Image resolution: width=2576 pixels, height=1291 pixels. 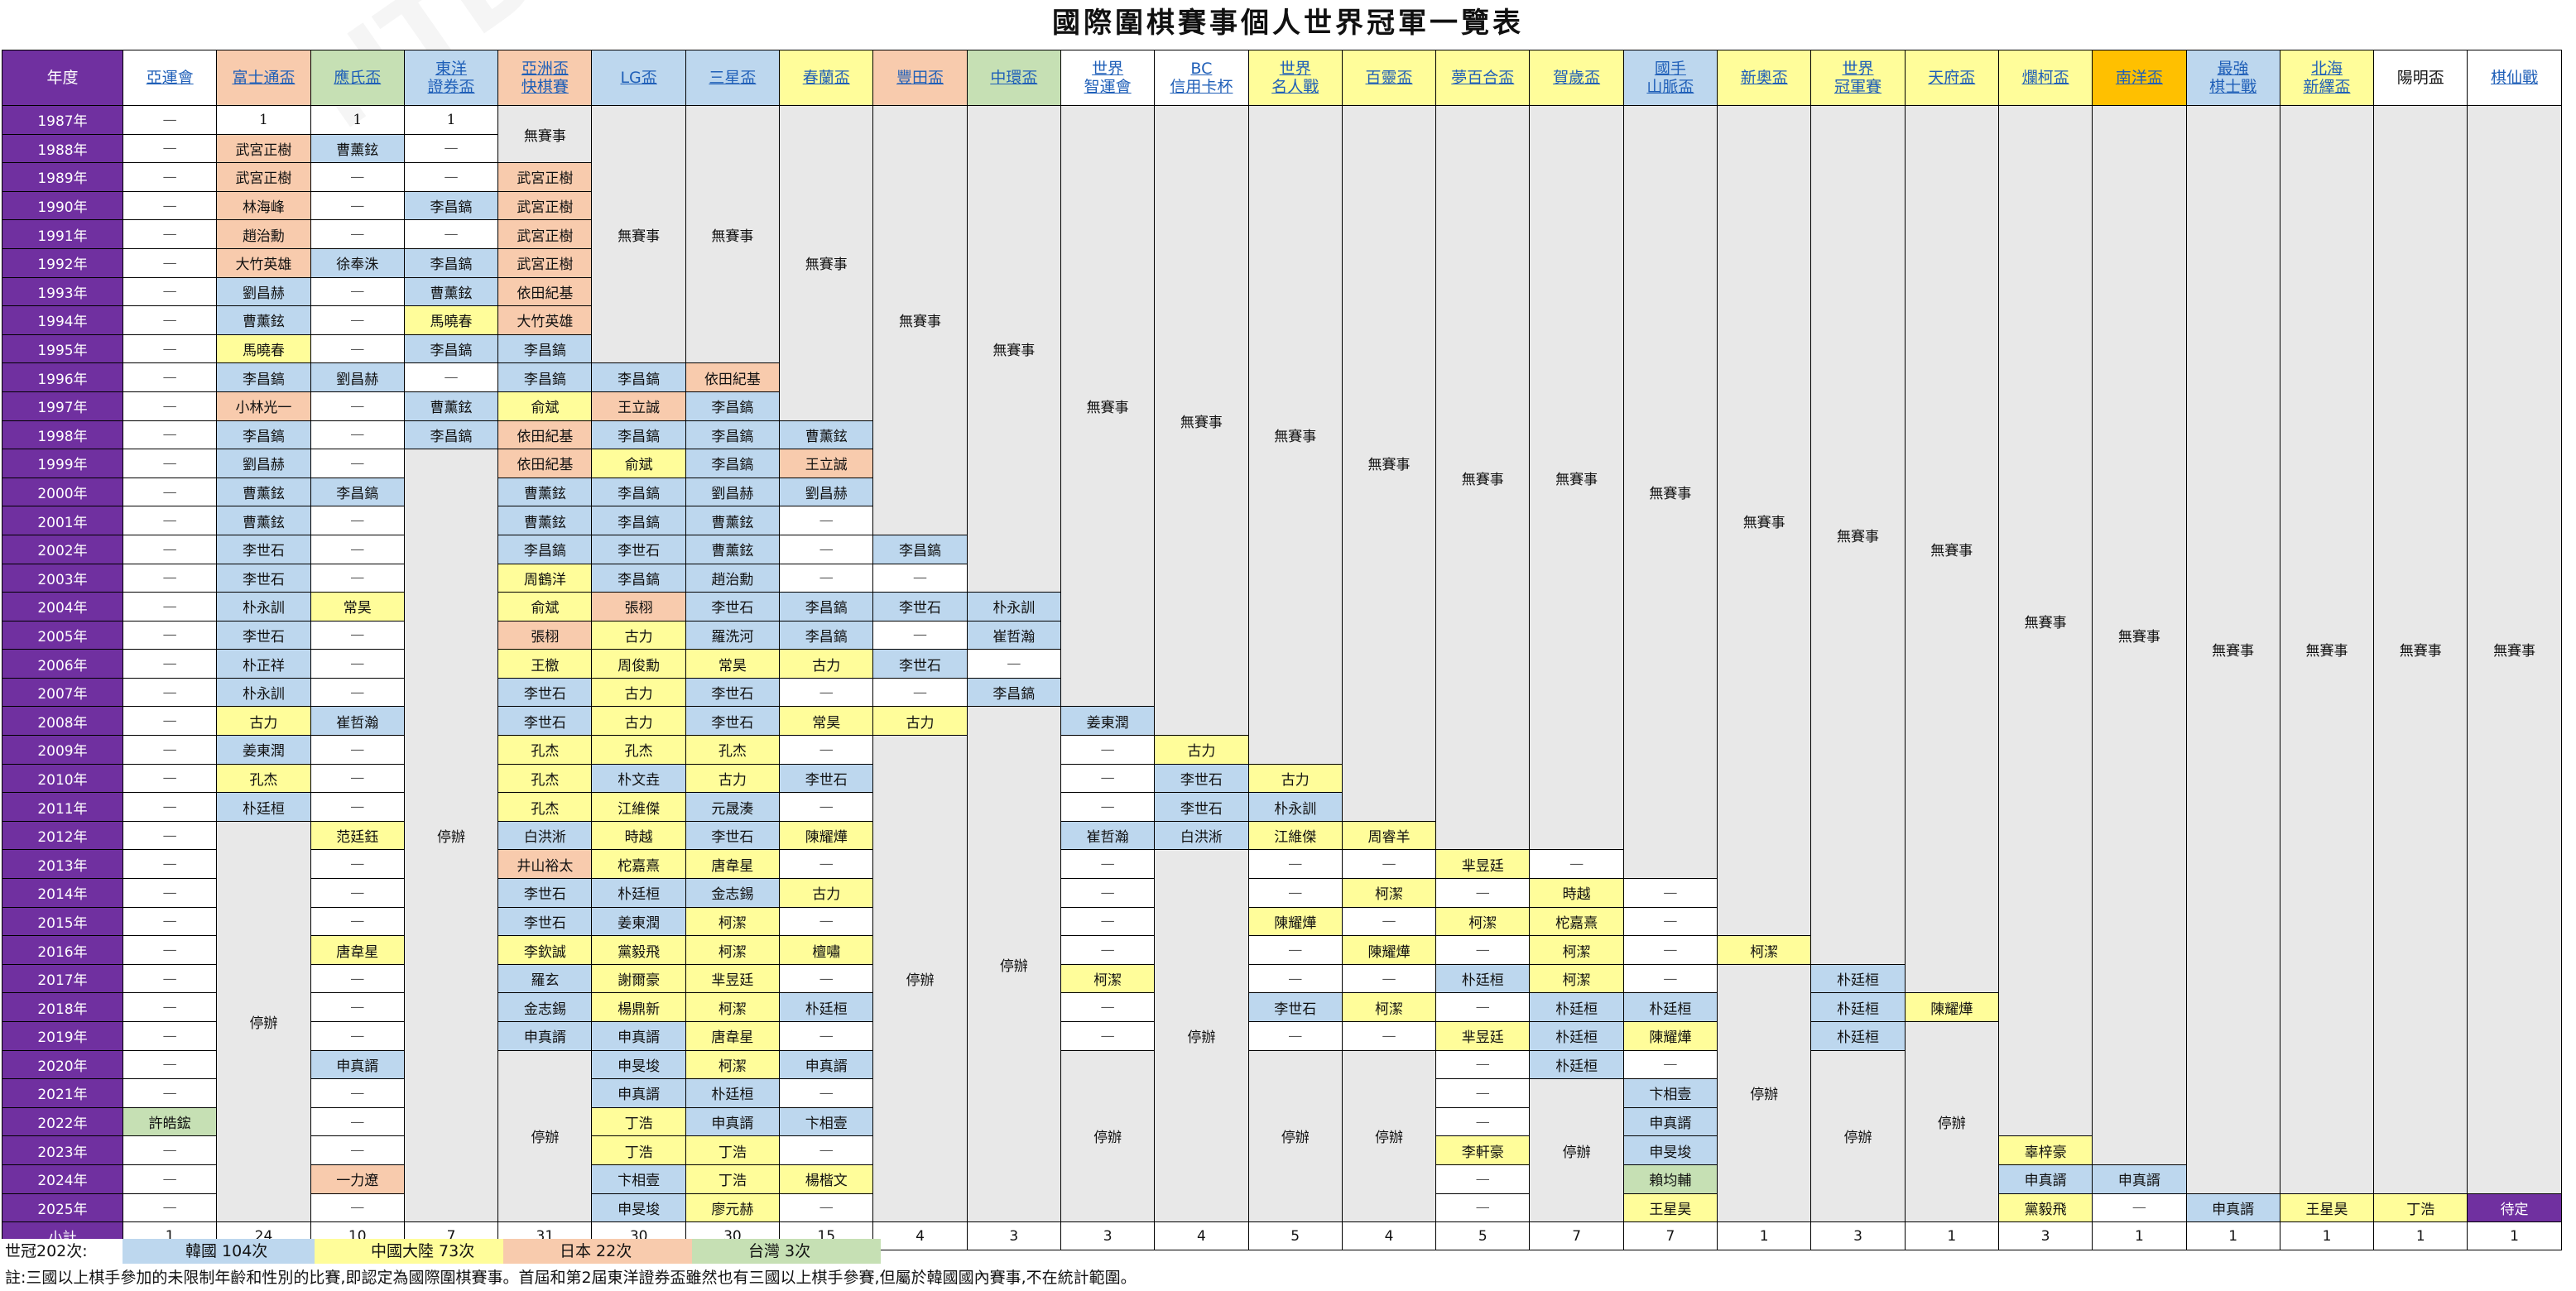 I want to click on champion-cell: 王立誠, so click(x=826, y=463).